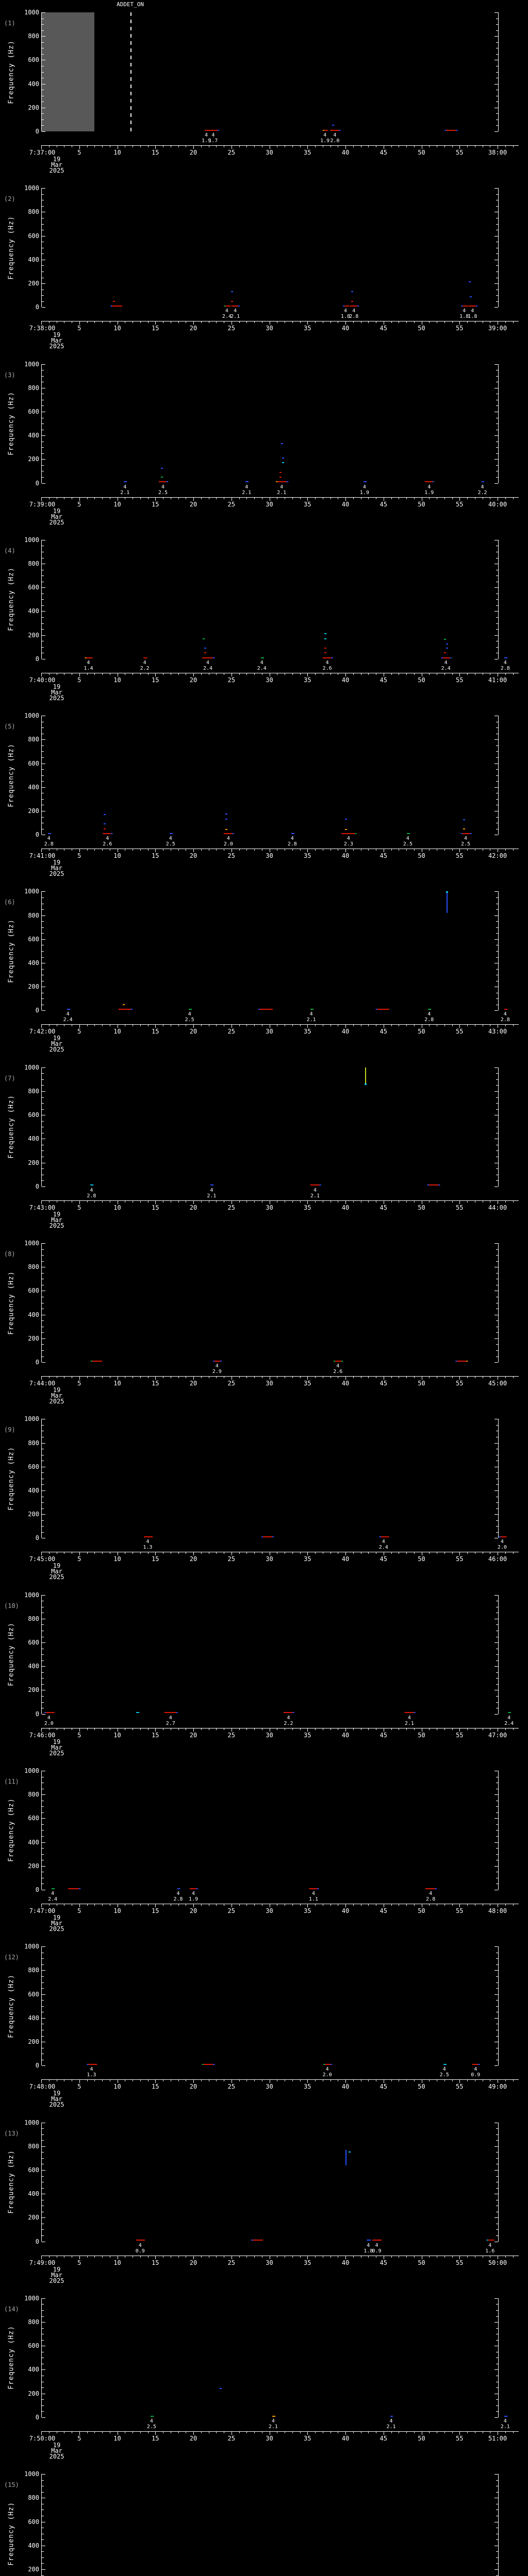  Describe the element at coordinates (11, 2485) in the screenshot. I see `panel-index-label: (15)` at that location.